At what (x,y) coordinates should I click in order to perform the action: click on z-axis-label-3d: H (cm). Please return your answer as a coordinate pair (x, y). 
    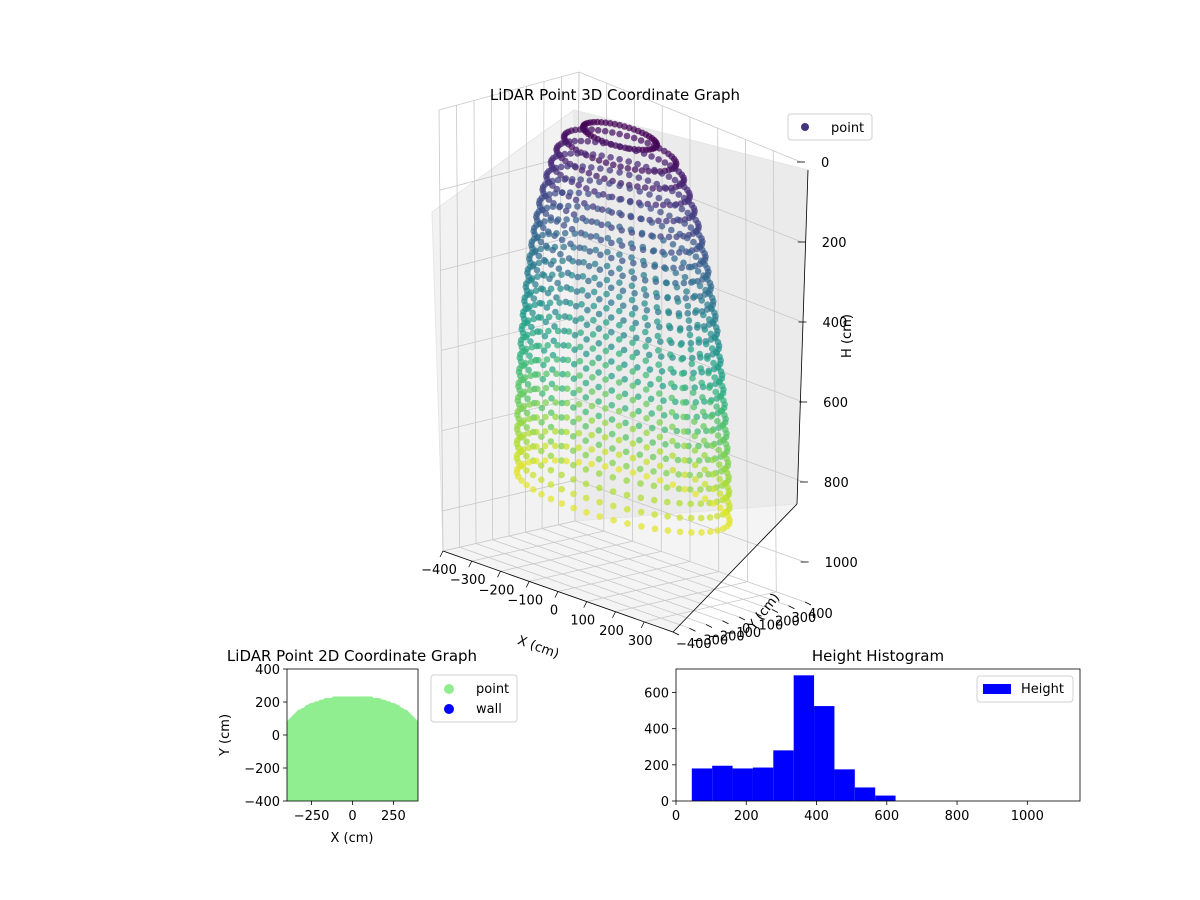
    Looking at the image, I should click on (847, 336).